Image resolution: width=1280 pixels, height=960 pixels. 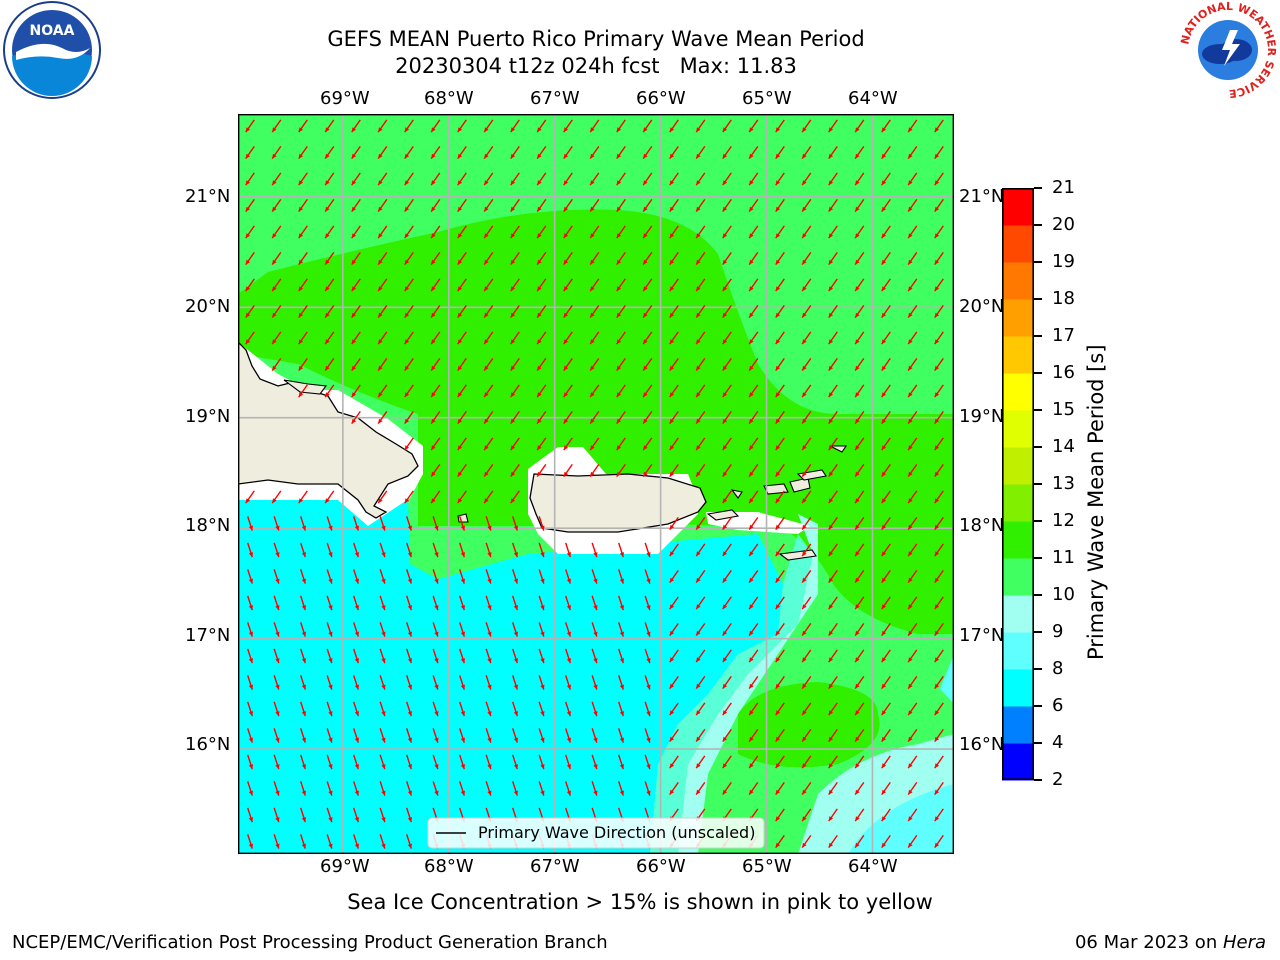 What do you see at coordinates (982, 635) in the screenshot?
I see `y-tick-right-5: 17°N` at bounding box center [982, 635].